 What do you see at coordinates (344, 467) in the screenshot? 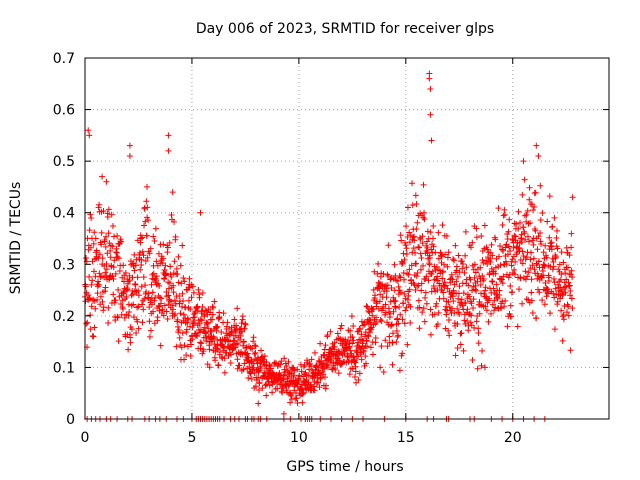
I see `x-axis-label: GPS time / hours` at bounding box center [344, 467].